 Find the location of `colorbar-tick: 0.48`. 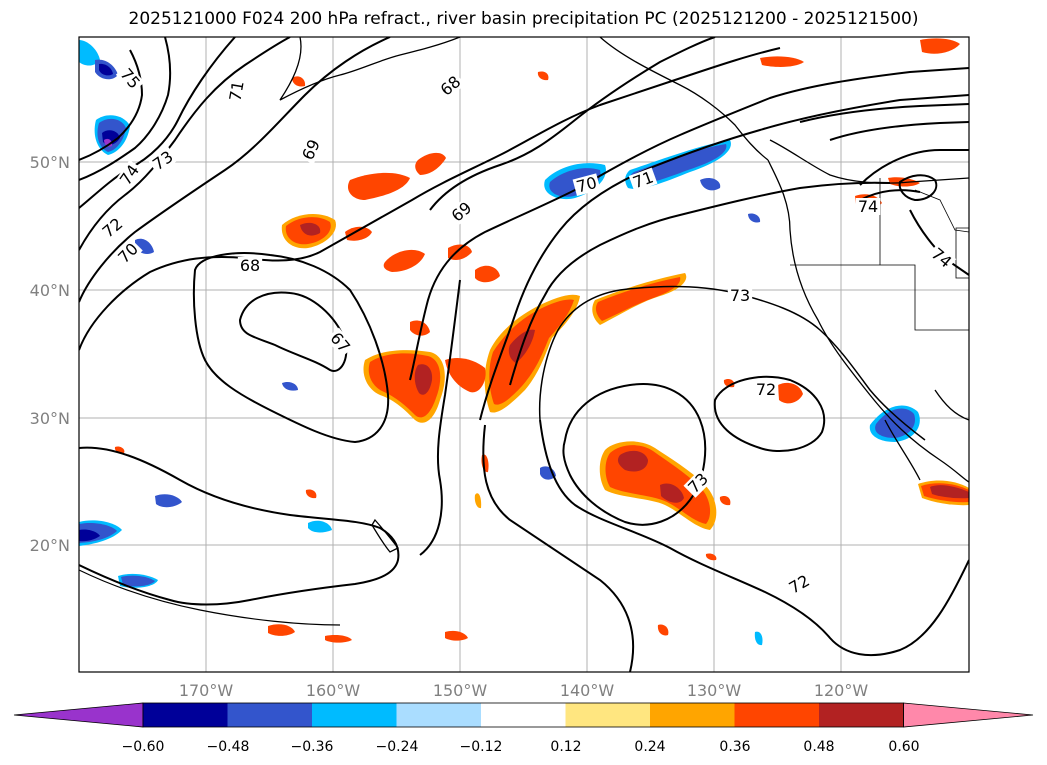

colorbar-tick: 0.48 is located at coordinates (818, 747).